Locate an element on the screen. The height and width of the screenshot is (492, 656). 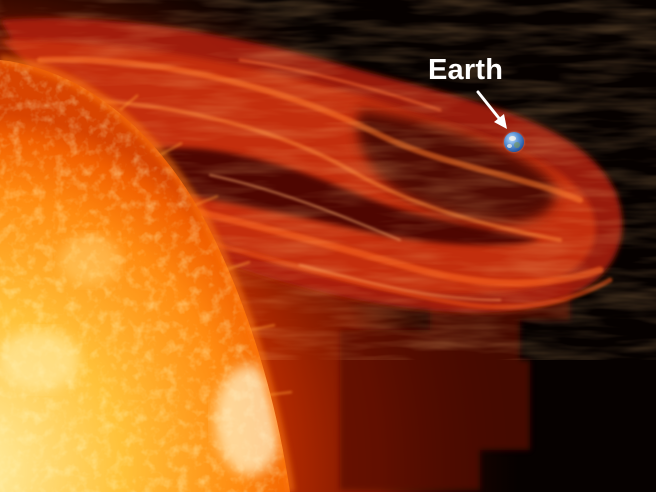
earth-globe is located at coordinates (514, 142).